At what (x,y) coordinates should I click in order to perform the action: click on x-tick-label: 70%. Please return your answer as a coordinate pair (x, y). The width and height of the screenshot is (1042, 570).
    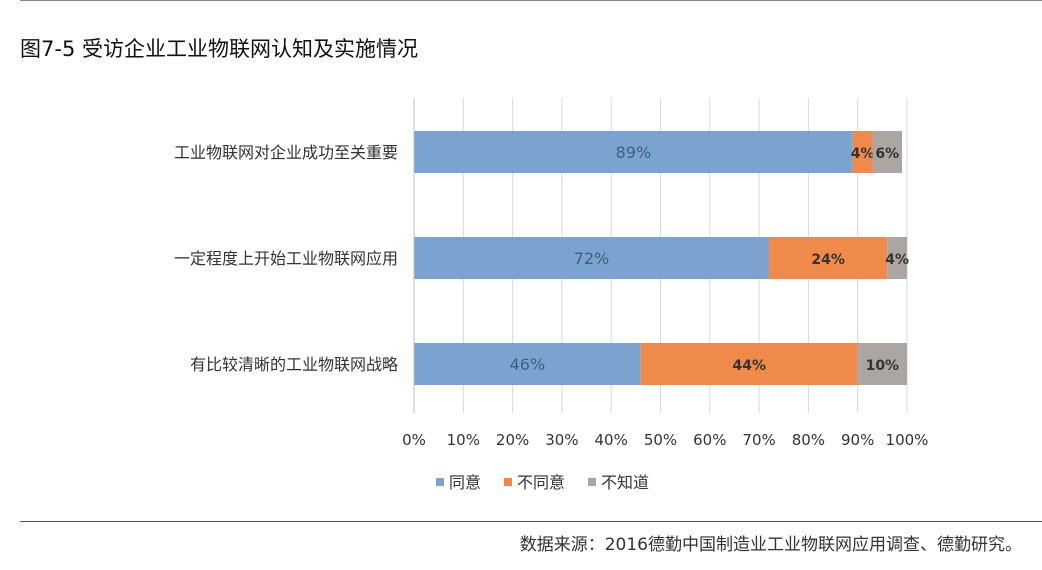
    Looking at the image, I should click on (758, 440).